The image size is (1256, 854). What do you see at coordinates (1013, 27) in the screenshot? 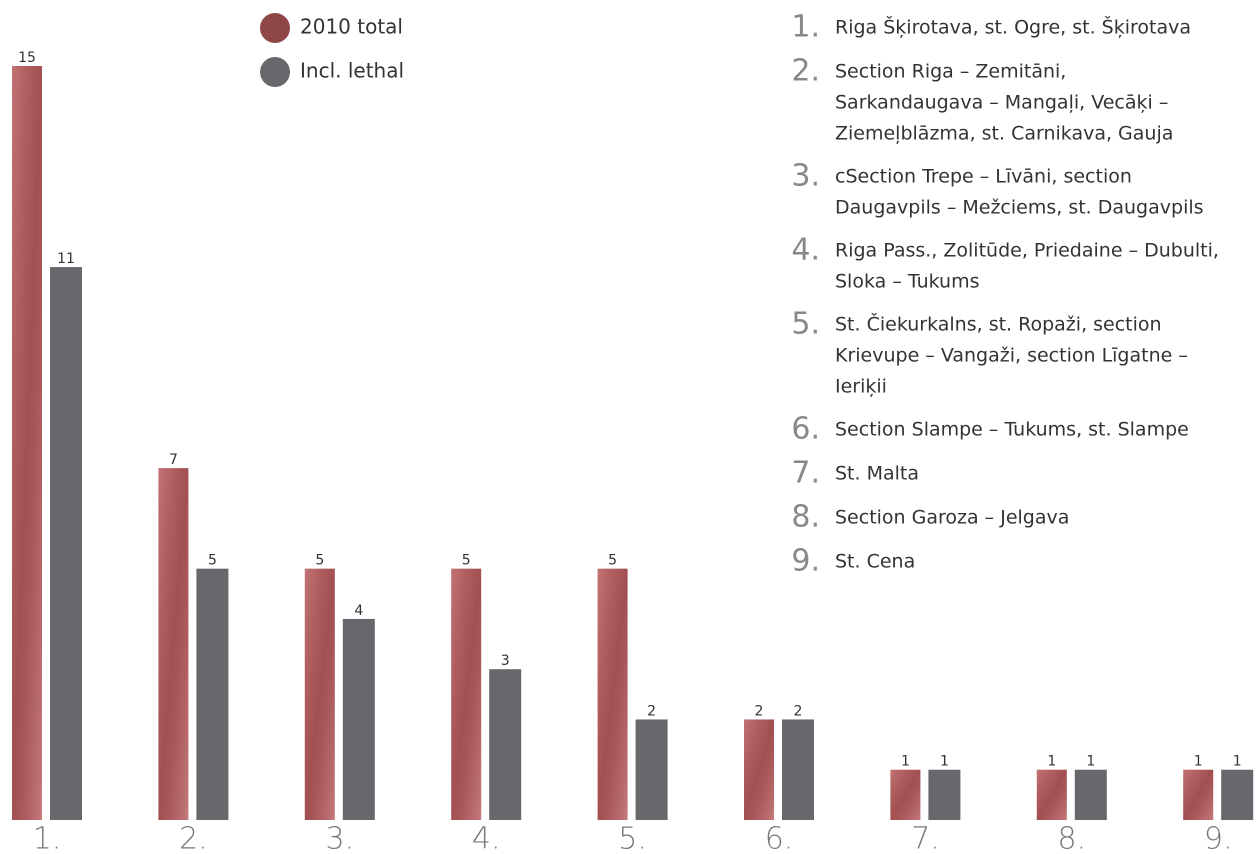
I see `note-text: Riga Šķirotava, st. Ogre, st. Šķirotava` at bounding box center [1013, 27].